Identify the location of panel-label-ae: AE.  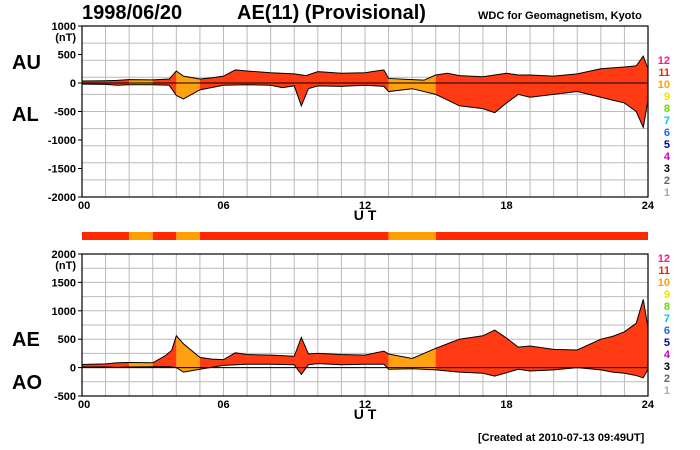
(26, 340).